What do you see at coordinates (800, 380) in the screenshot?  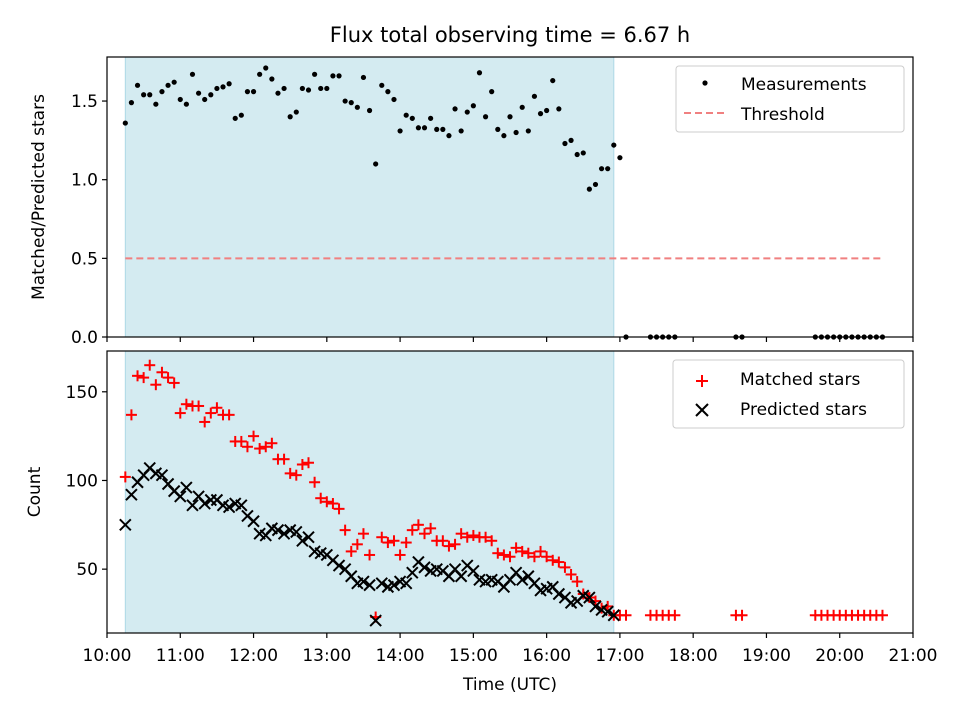 I see `legend-matched-label: Matched stars` at bounding box center [800, 380].